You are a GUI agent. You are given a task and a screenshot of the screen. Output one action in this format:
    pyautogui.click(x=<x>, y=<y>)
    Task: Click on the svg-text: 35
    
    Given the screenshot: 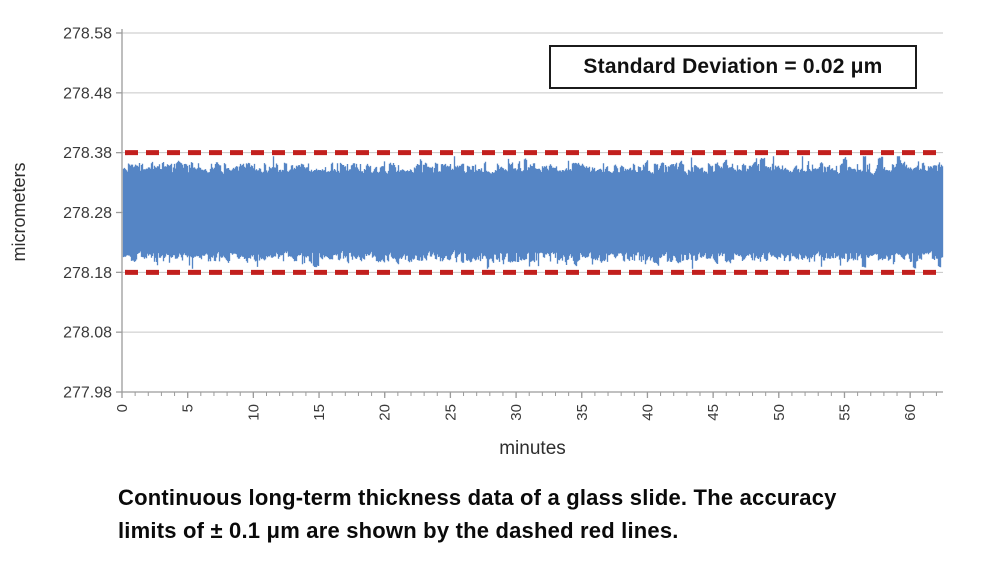 What is the action you would take?
    pyautogui.click(x=582, y=412)
    